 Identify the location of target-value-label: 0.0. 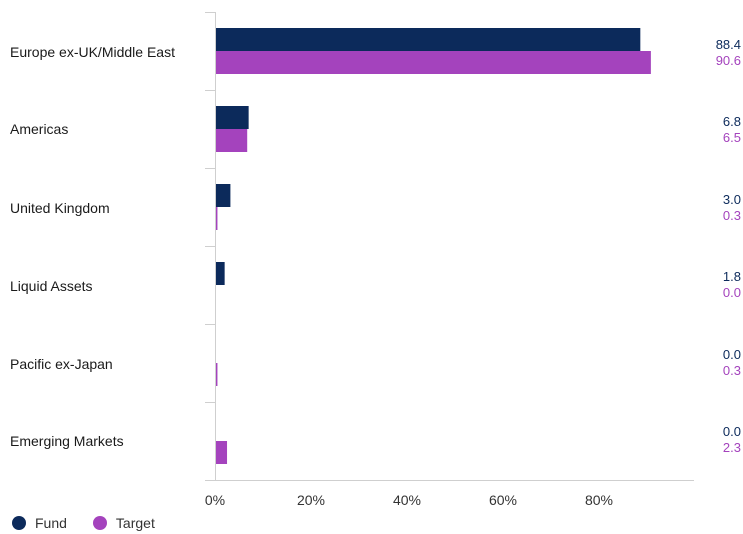
(732, 292).